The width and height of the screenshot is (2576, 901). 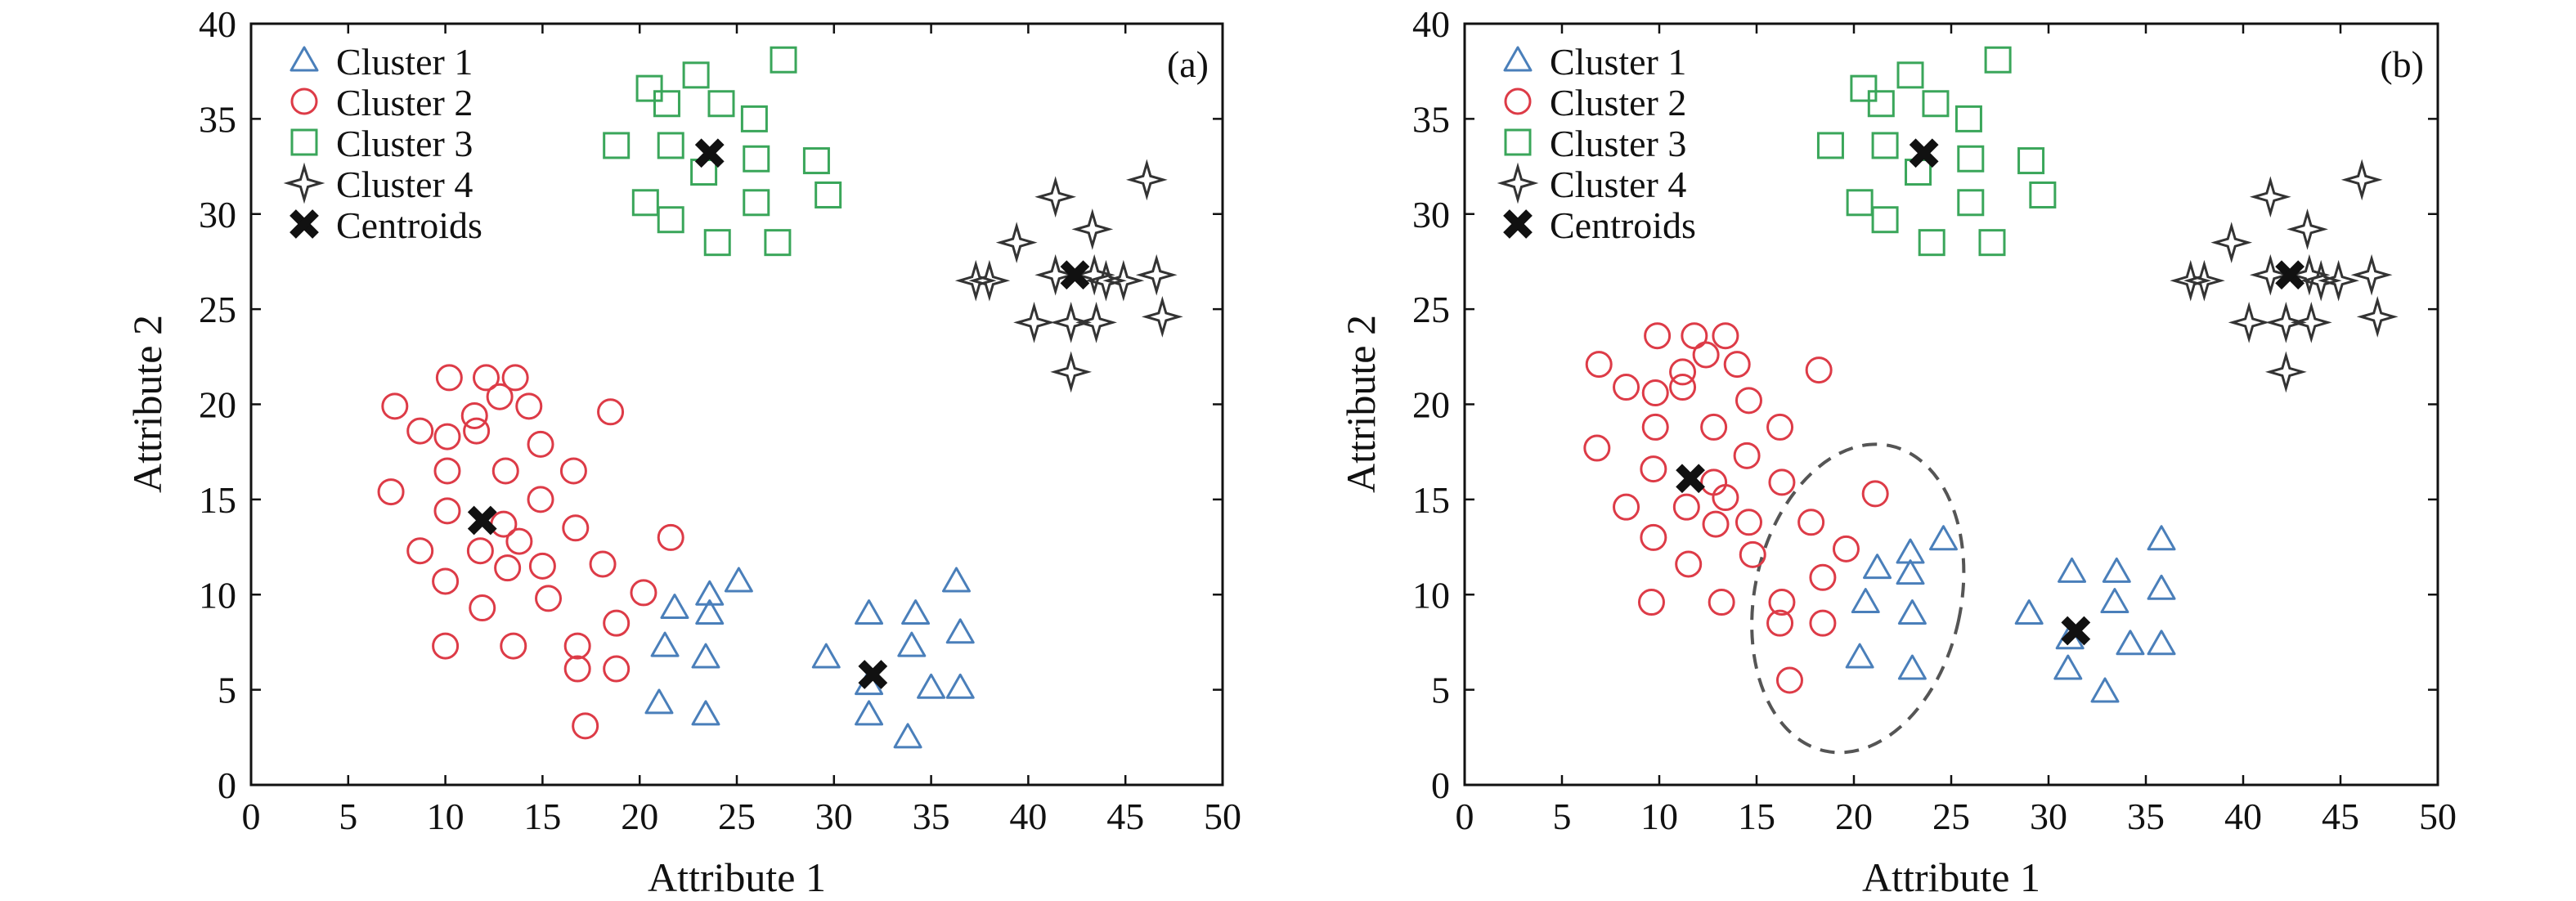 What do you see at coordinates (1618, 102) in the screenshot?
I see `legend-label-cluster-2-b: Cluster 2` at bounding box center [1618, 102].